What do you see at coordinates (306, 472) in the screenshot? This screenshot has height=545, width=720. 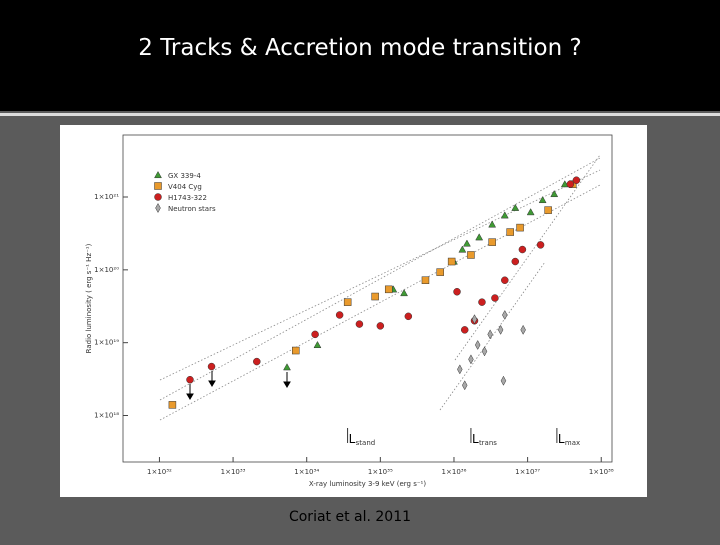 I see `x-tick-label: 1×10³⁴` at bounding box center [306, 472].